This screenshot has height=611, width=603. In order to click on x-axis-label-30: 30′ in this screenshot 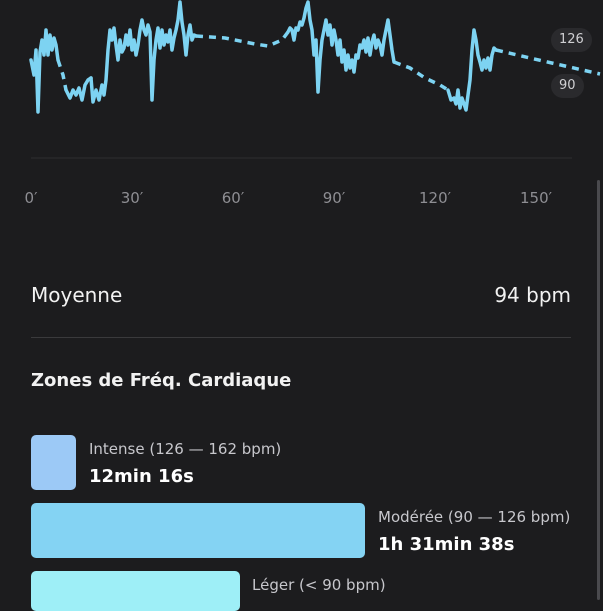, I will do `click(132, 198)`.